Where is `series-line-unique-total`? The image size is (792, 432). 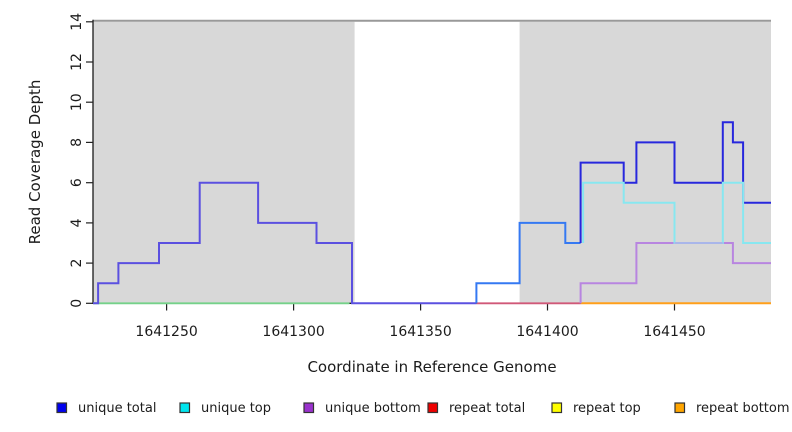 series-line-unique-total is located at coordinates (675, 182).